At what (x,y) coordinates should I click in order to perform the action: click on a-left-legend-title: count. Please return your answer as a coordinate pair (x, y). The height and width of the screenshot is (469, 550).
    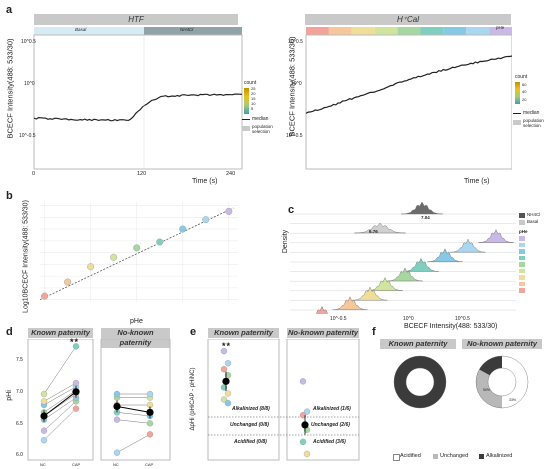
    Looking at the image, I should click on (250, 83).